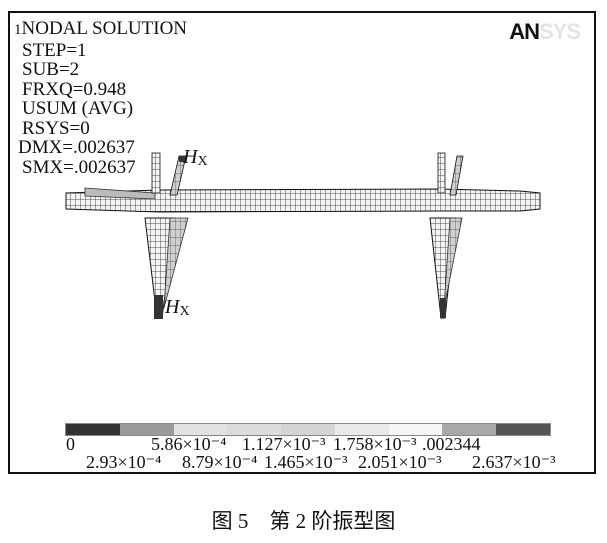  Describe the element at coordinates (195, 157) in the screenshot. I see `hx-annotation-top: HX` at that location.